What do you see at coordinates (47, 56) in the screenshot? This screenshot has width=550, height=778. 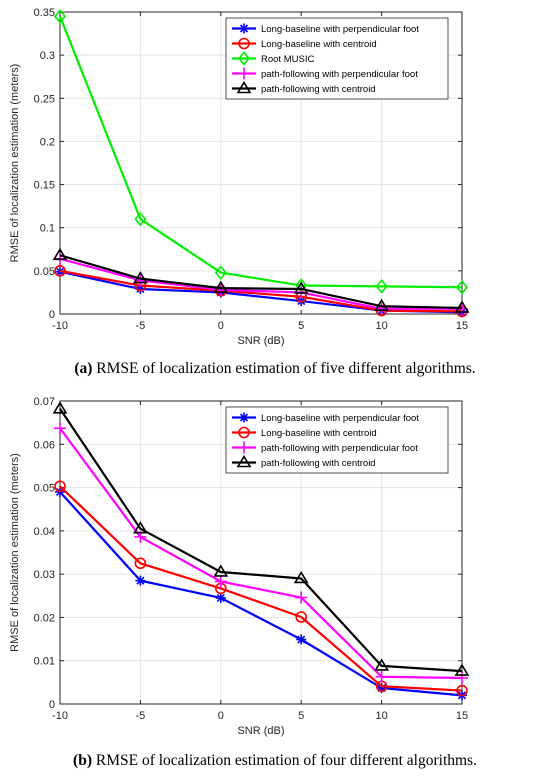 I see `y-tick-label: 0.3` at bounding box center [47, 56].